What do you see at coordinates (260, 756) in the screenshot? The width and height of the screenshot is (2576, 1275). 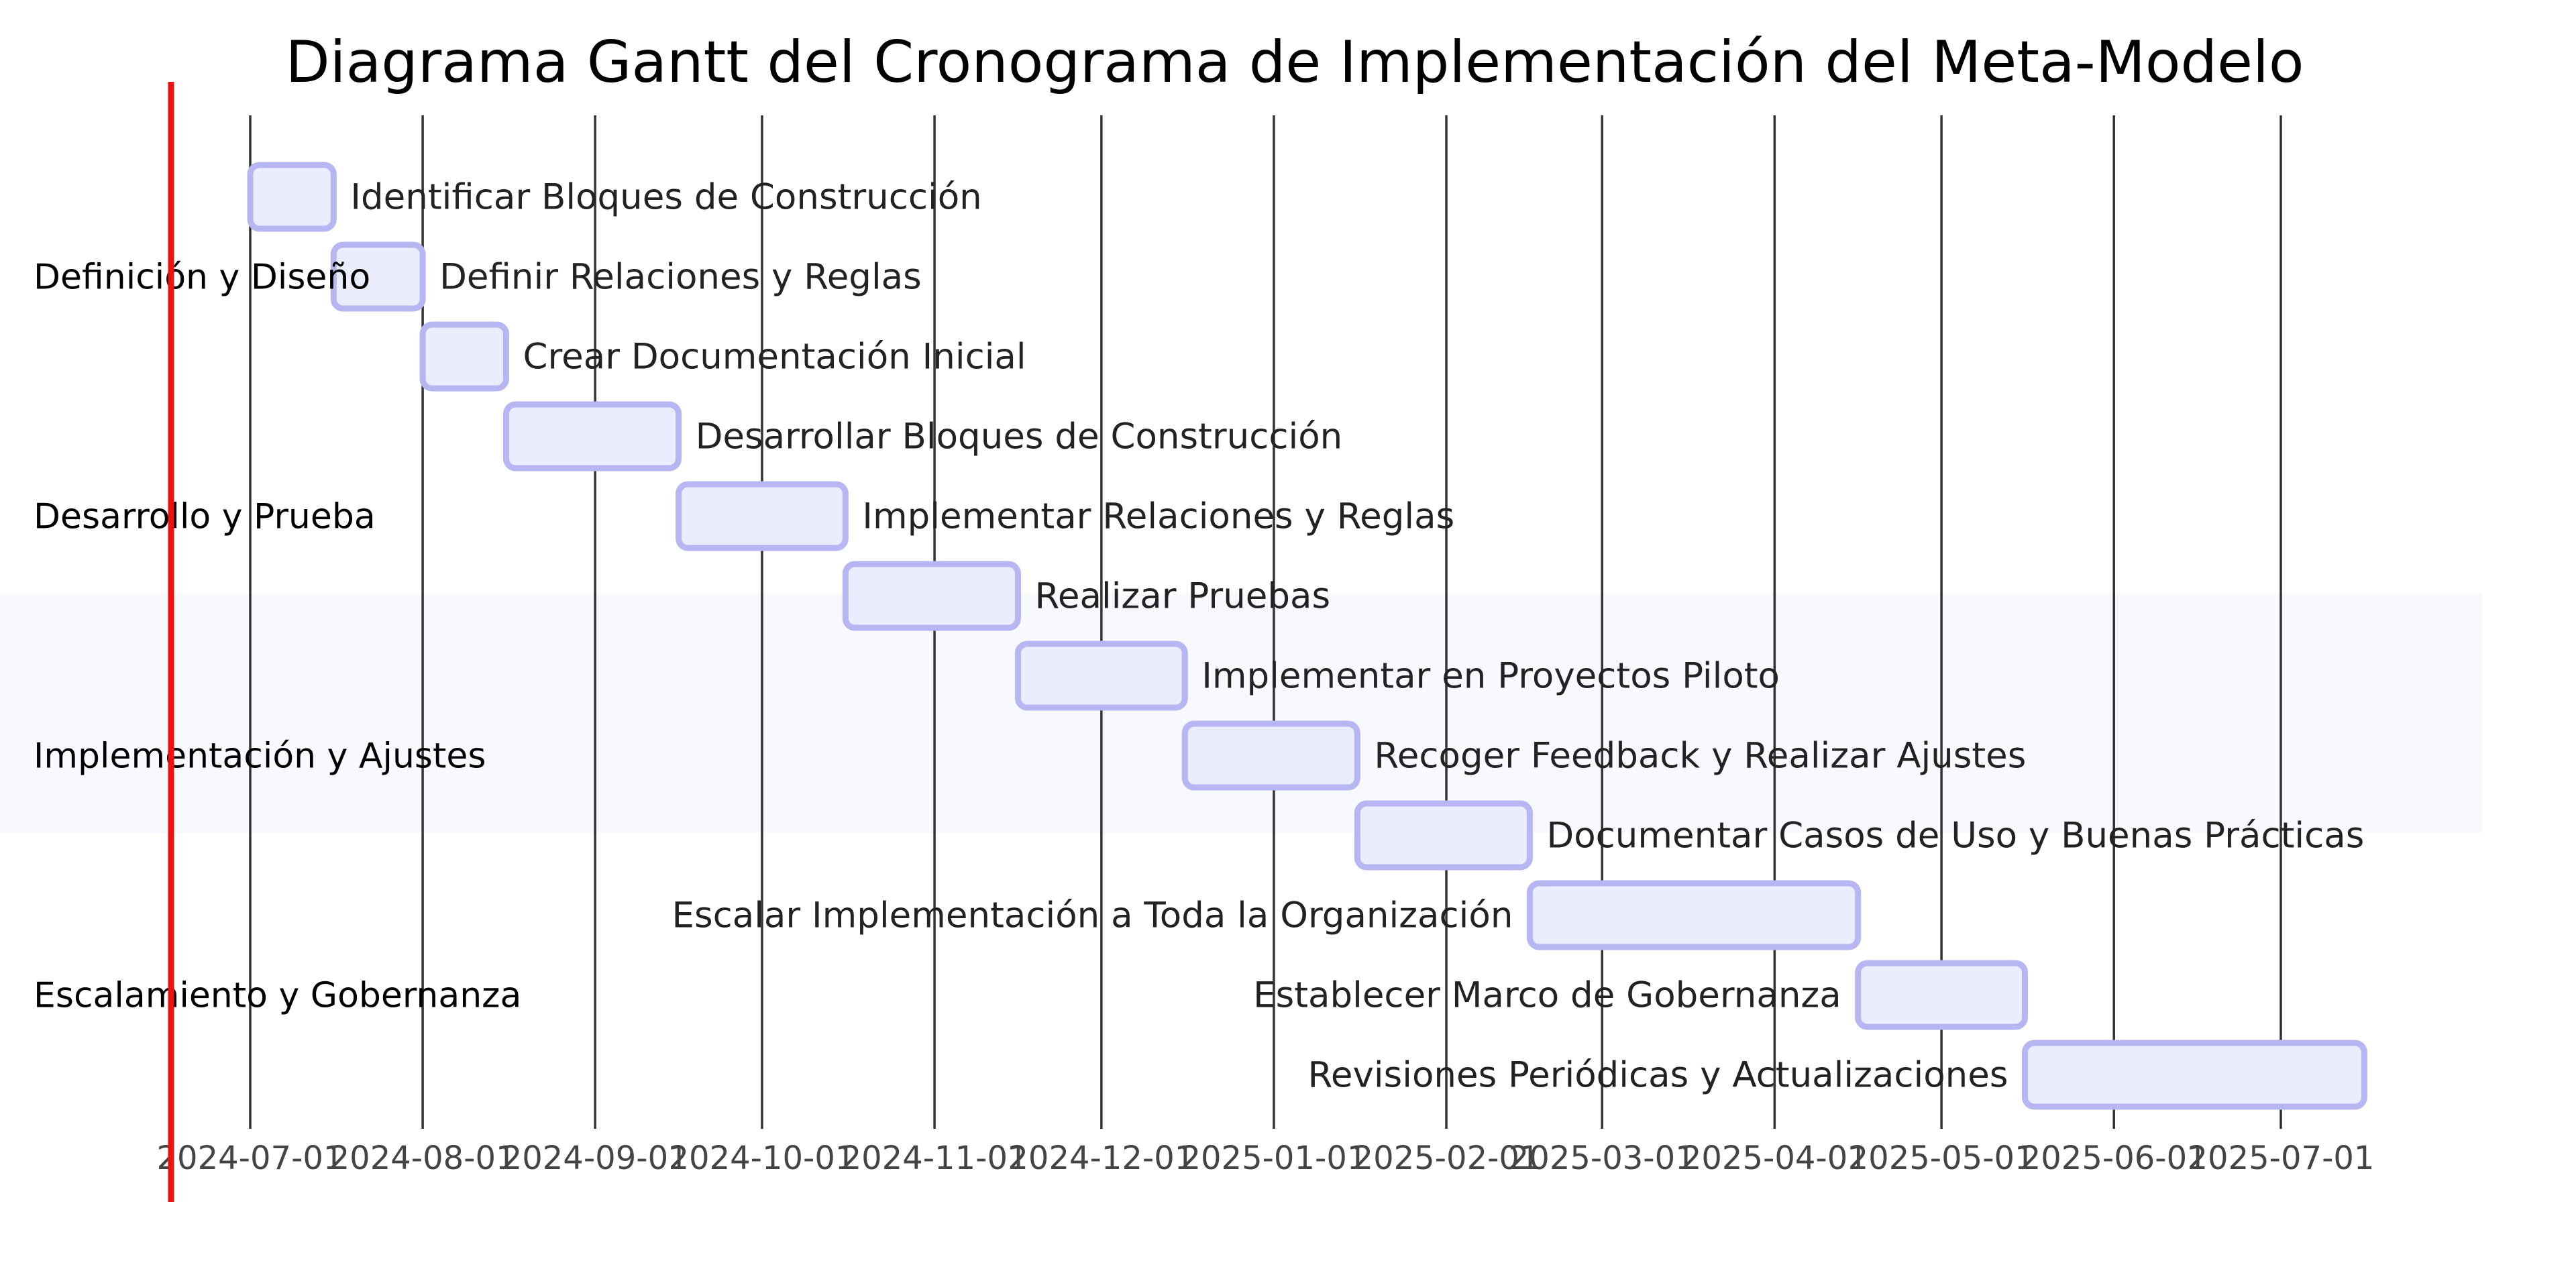 I see `section-label-3: Implementación y Ajustes` at bounding box center [260, 756].